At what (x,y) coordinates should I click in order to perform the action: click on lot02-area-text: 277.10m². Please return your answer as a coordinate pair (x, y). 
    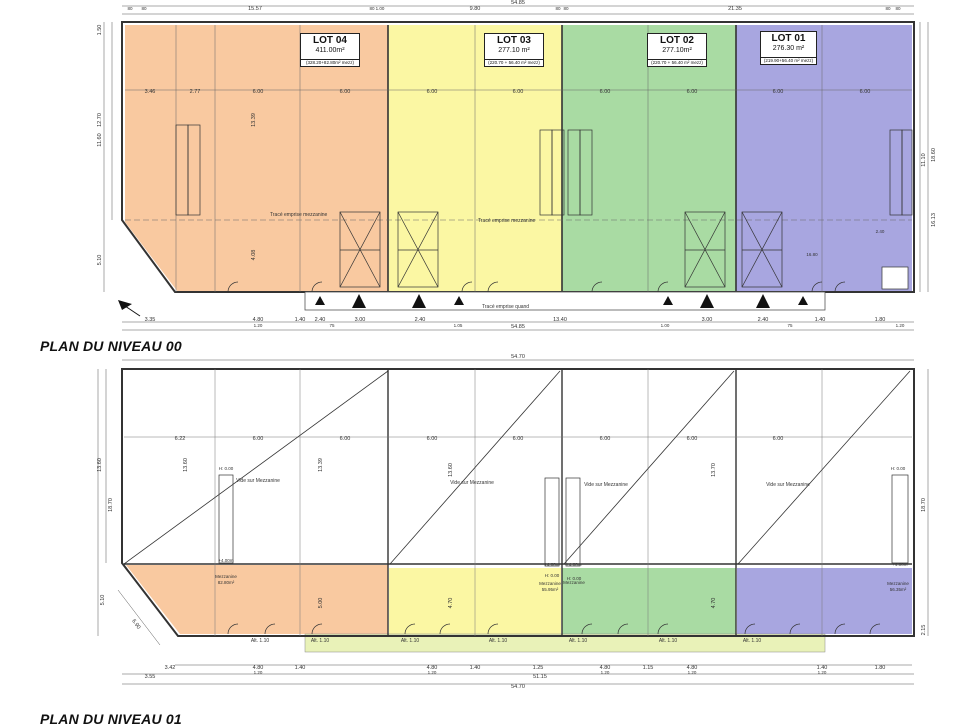
    Looking at the image, I should click on (677, 50).